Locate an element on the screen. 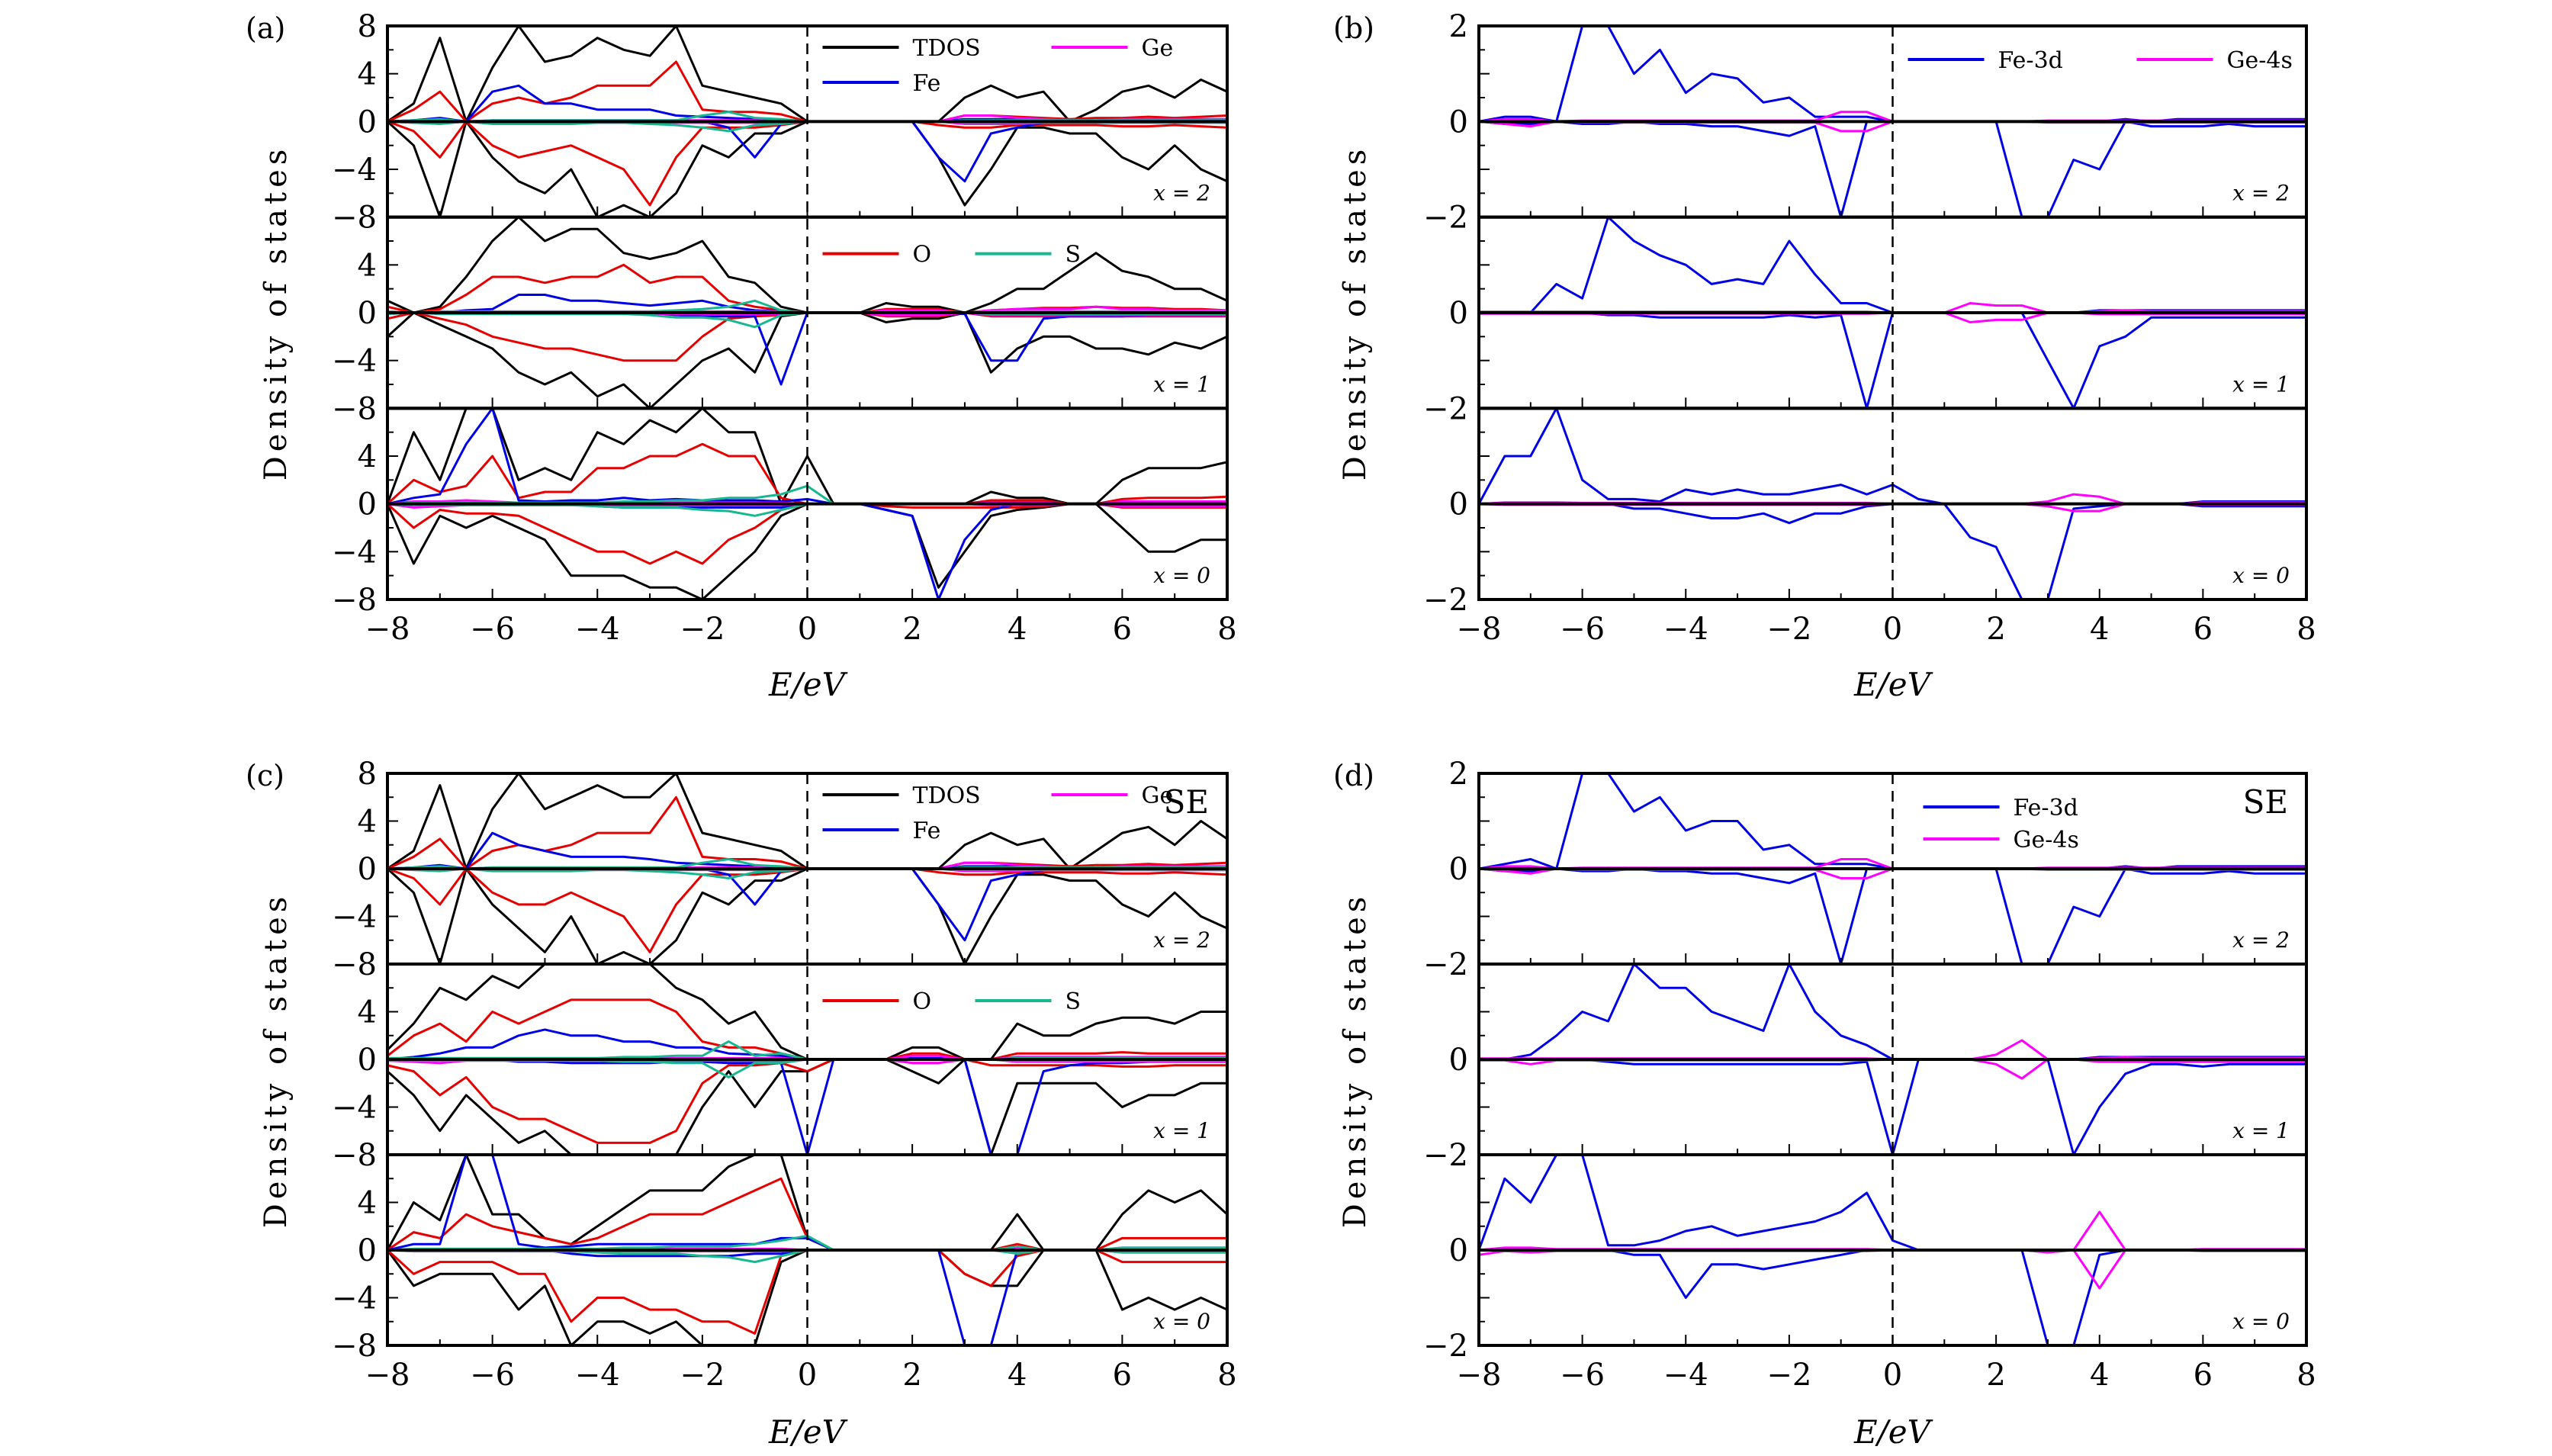 Image resolution: width=2552 pixels, height=1456 pixels. series-fe-3d-spin-down is located at coordinates (1892, 1297).